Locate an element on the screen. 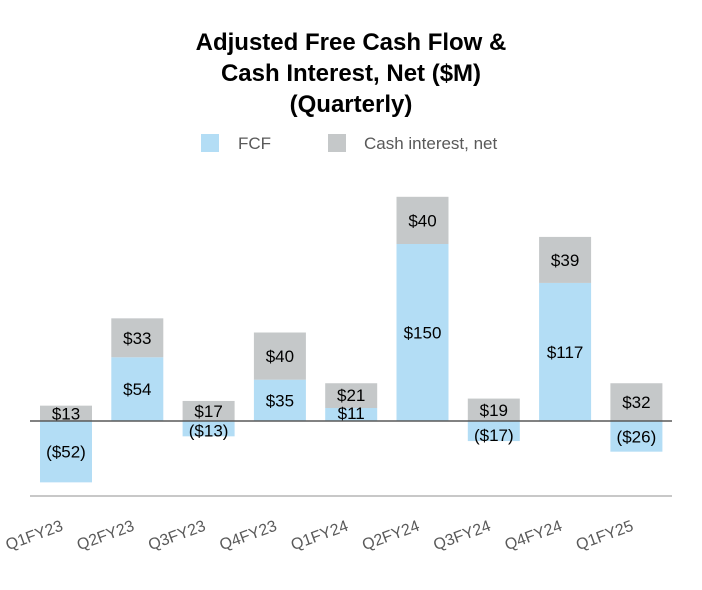 The height and width of the screenshot is (590, 702). data-label-cash-interest-q1fy25: $32 is located at coordinates (636, 402).